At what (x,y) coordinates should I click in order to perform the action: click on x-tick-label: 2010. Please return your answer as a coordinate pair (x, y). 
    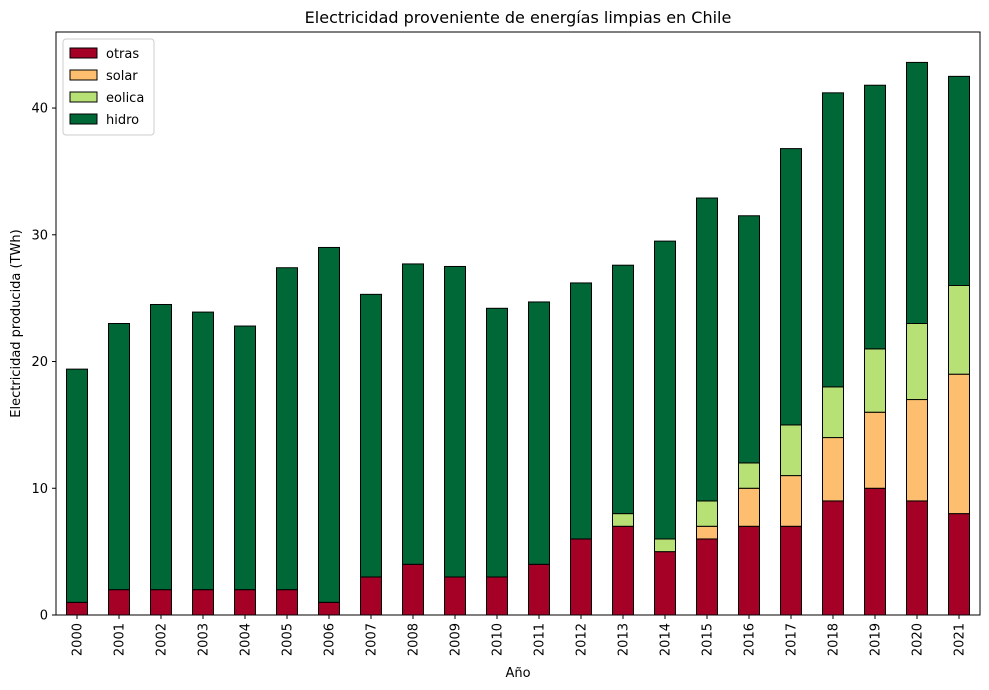
    Looking at the image, I should click on (498, 639).